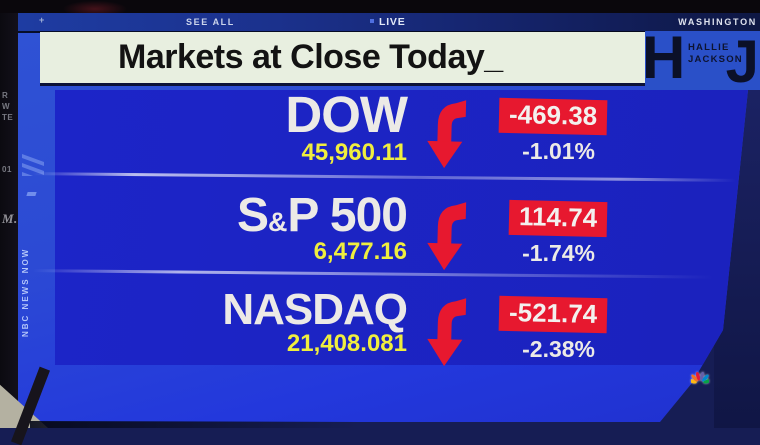 The image size is (760, 445). I want to click on show-monogram-j: J, so click(742, 61).